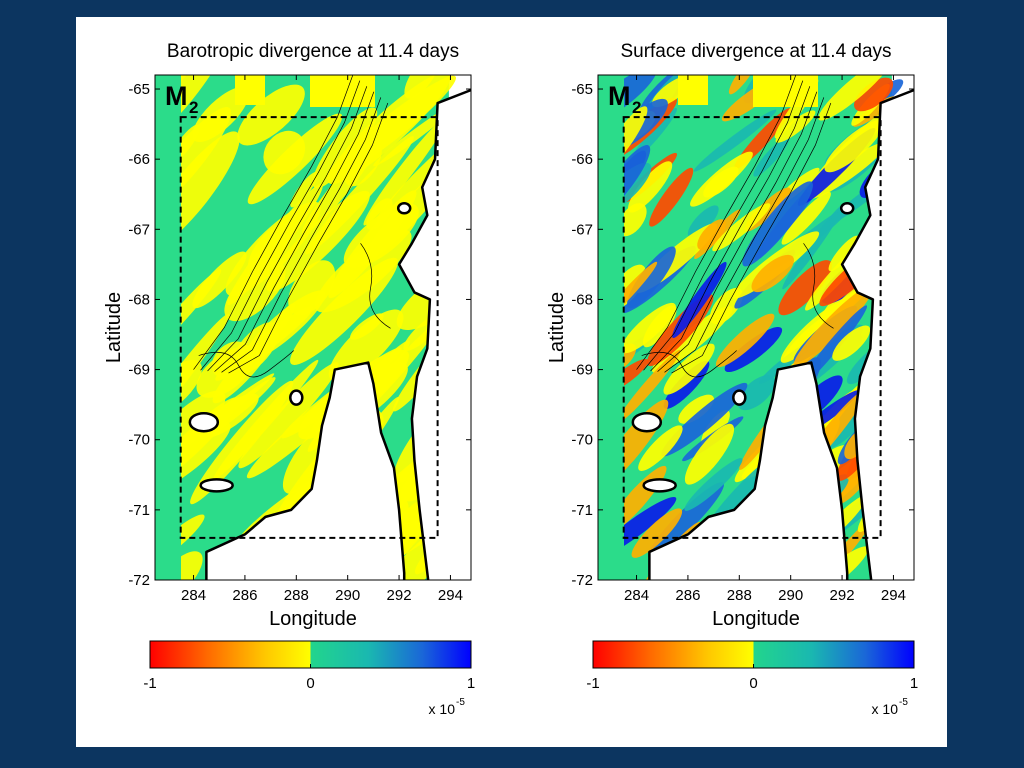 The height and width of the screenshot is (768, 1024). Describe the element at coordinates (893, 595) in the screenshot. I see `x-tick-label: 294` at that location.